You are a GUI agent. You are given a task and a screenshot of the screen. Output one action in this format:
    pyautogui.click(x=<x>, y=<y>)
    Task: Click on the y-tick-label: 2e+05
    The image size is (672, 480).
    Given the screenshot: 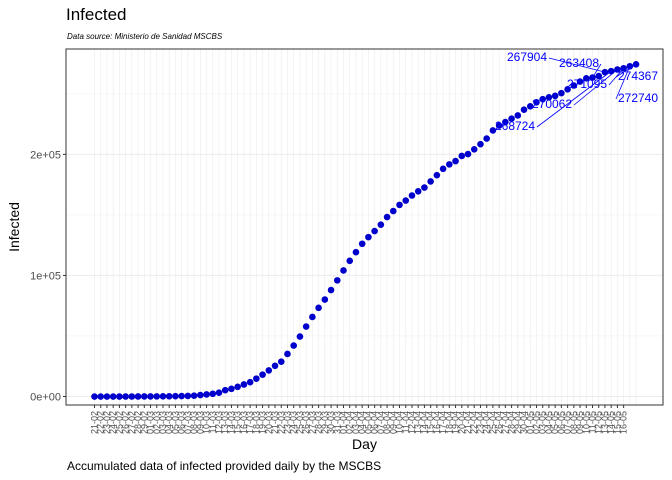 What is the action you would take?
    pyautogui.click(x=45, y=155)
    